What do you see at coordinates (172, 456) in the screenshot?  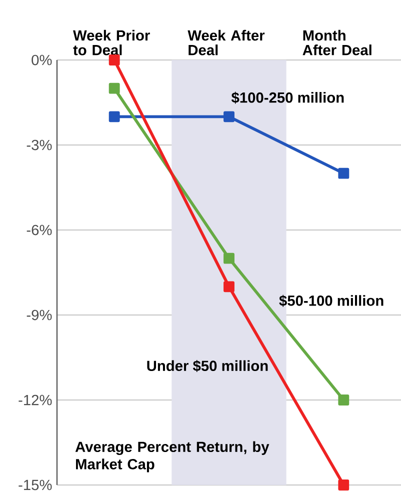 I see `text: Average Percent Return, by Market Cap` at bounding box center [172, 456].